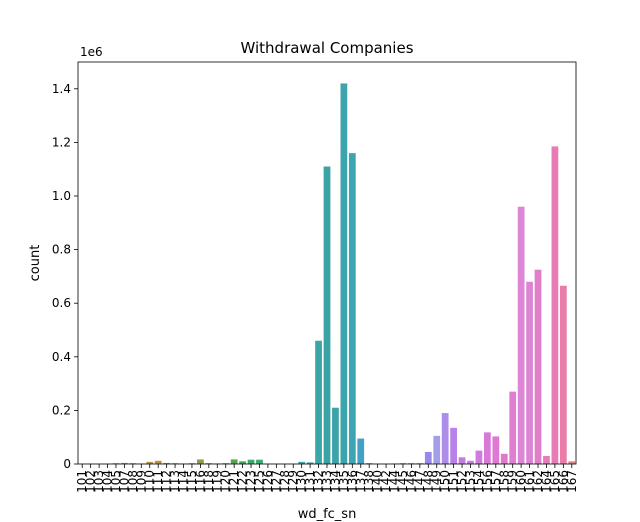 Image resolution: width=640 pixels, height=522 pixels. What do you see at coordinates (124, 481) in the screenshot?
I see `x-tick-label: 107` at bounding box center [124, 481].